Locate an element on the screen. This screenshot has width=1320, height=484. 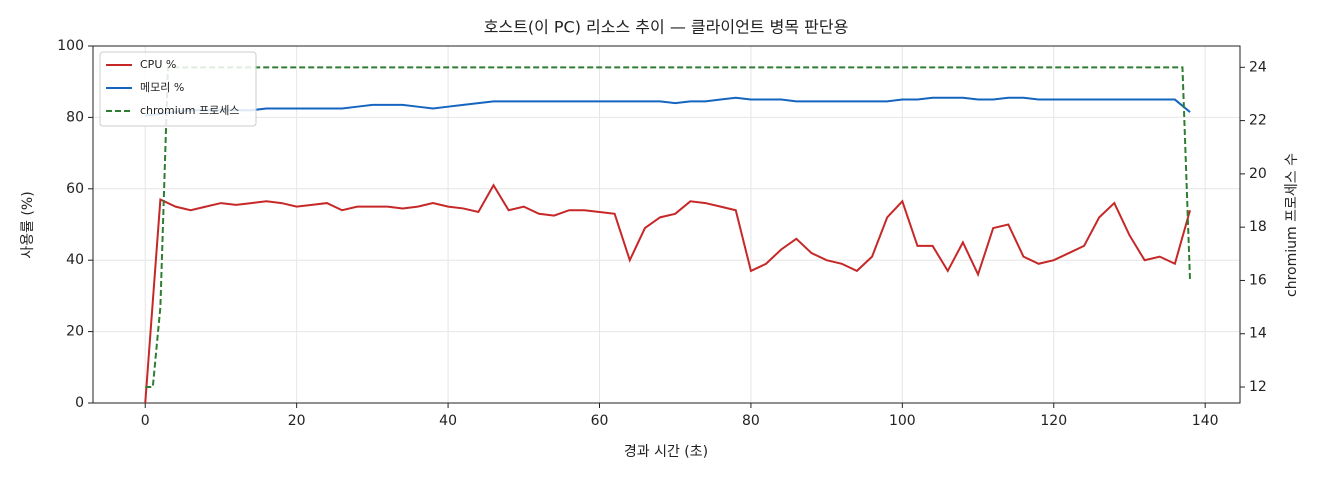
x-axis-label: 경과 시간 (초) is located at coordinates (666, 452).